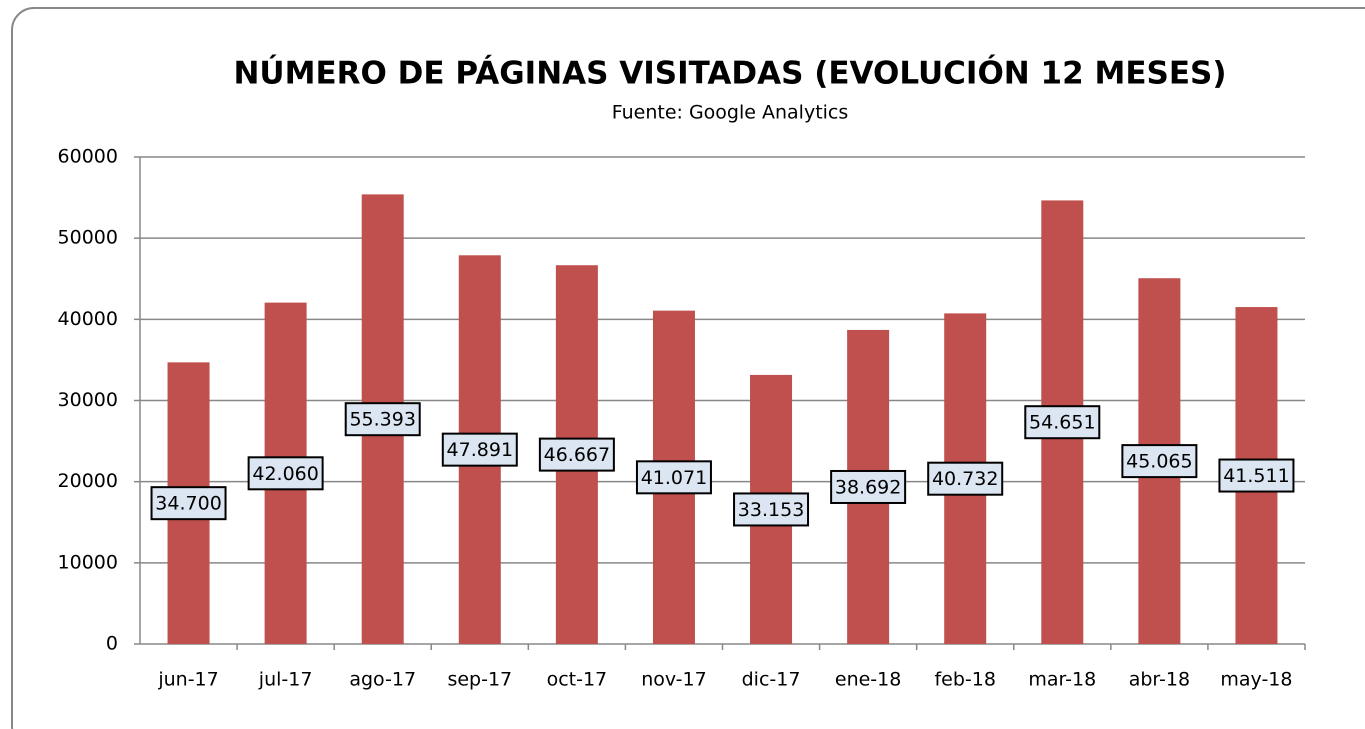 The width and height of the screenshot is (1365, 729). What do you see at coordinates (1256, 680) in the screenshot?
I see `x-tick-label: may-18` at bounding box center [1256, 680].